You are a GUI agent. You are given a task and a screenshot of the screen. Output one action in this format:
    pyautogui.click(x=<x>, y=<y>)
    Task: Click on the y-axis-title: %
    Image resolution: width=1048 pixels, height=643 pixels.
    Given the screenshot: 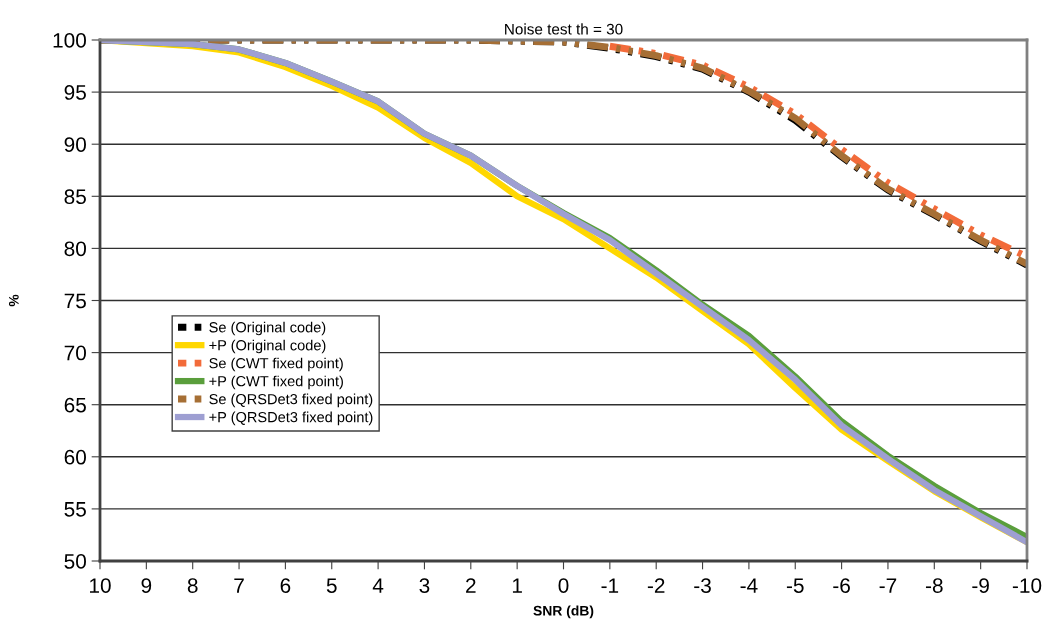 What is the action you would take?
    pyautogui.click(x=13, y=300)
    